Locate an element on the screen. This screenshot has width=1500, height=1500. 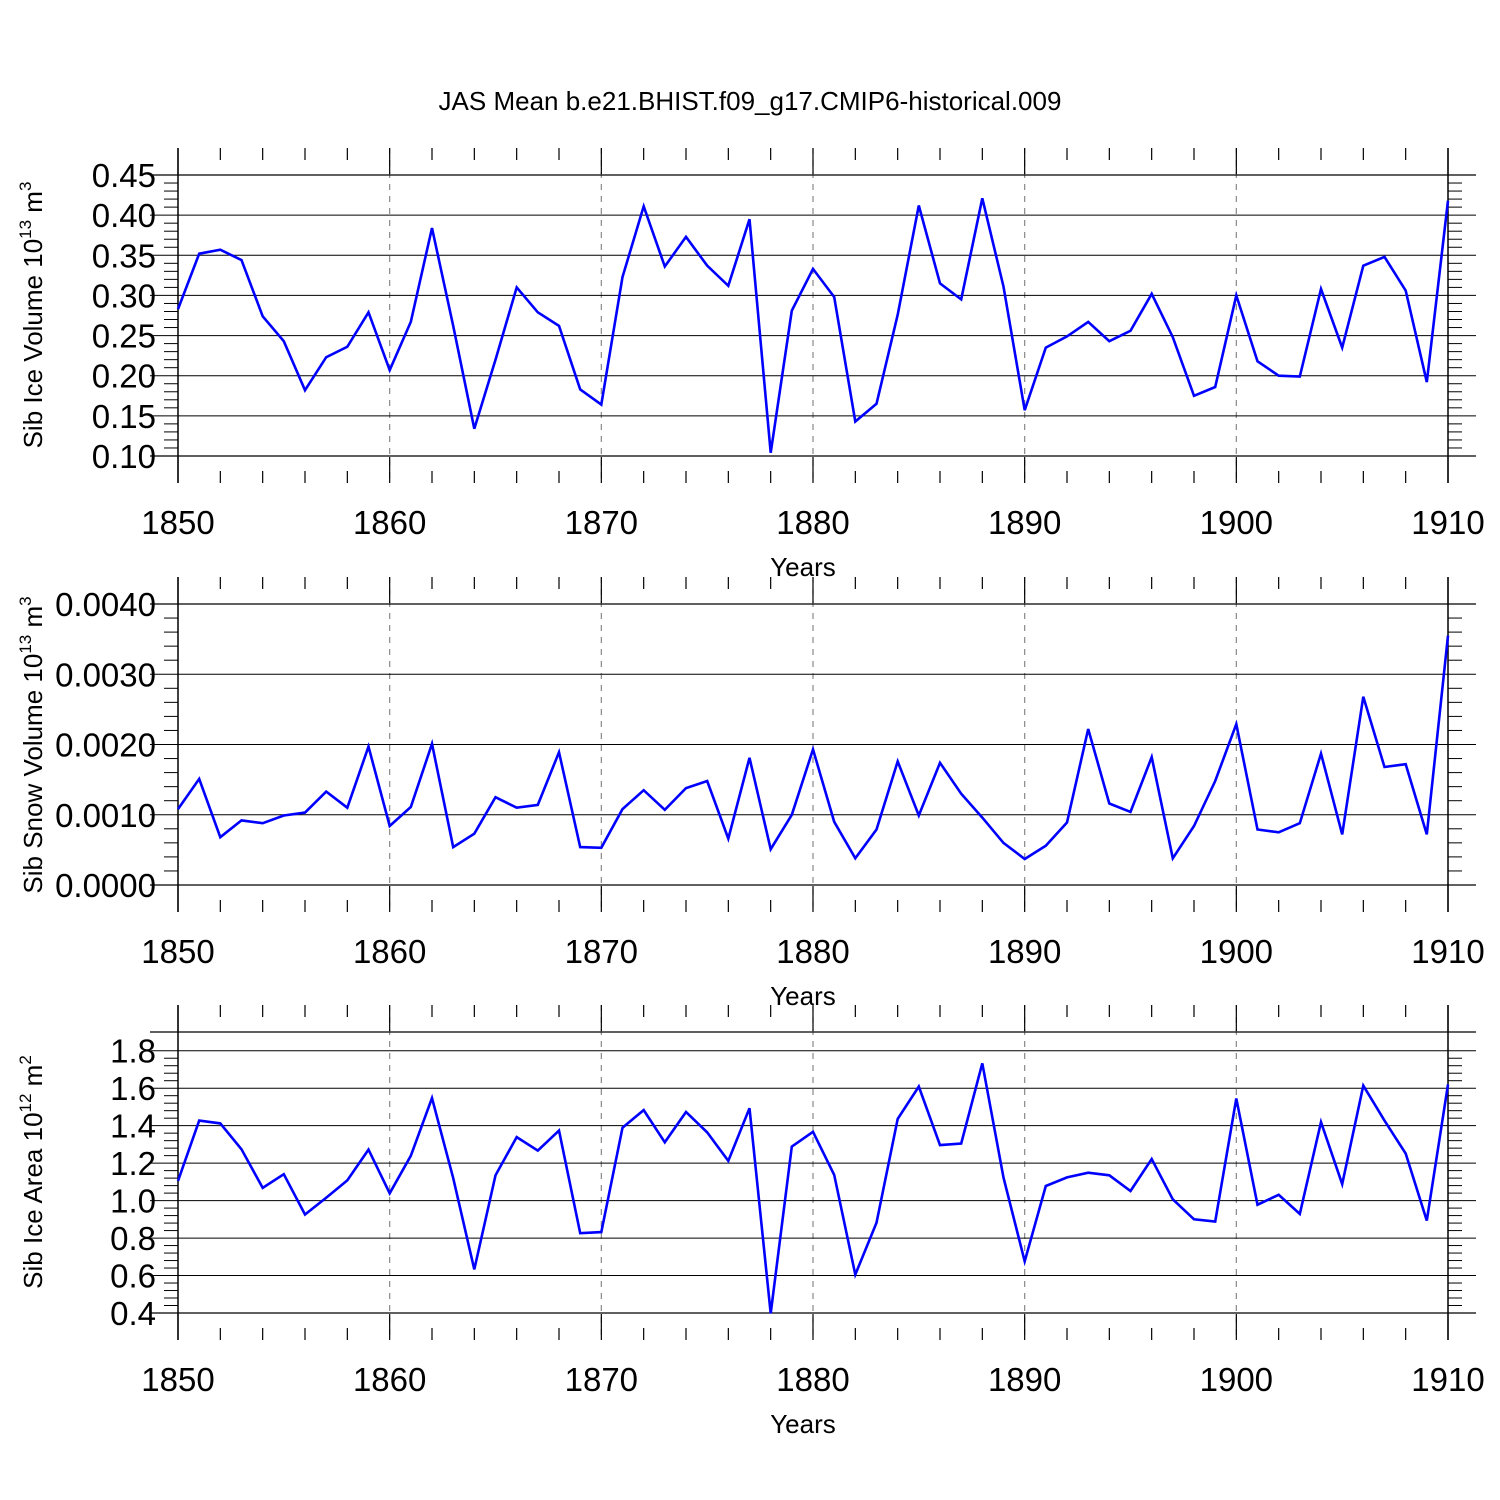
y-tick-label: 0.25 is located at coordinates (124, 336).